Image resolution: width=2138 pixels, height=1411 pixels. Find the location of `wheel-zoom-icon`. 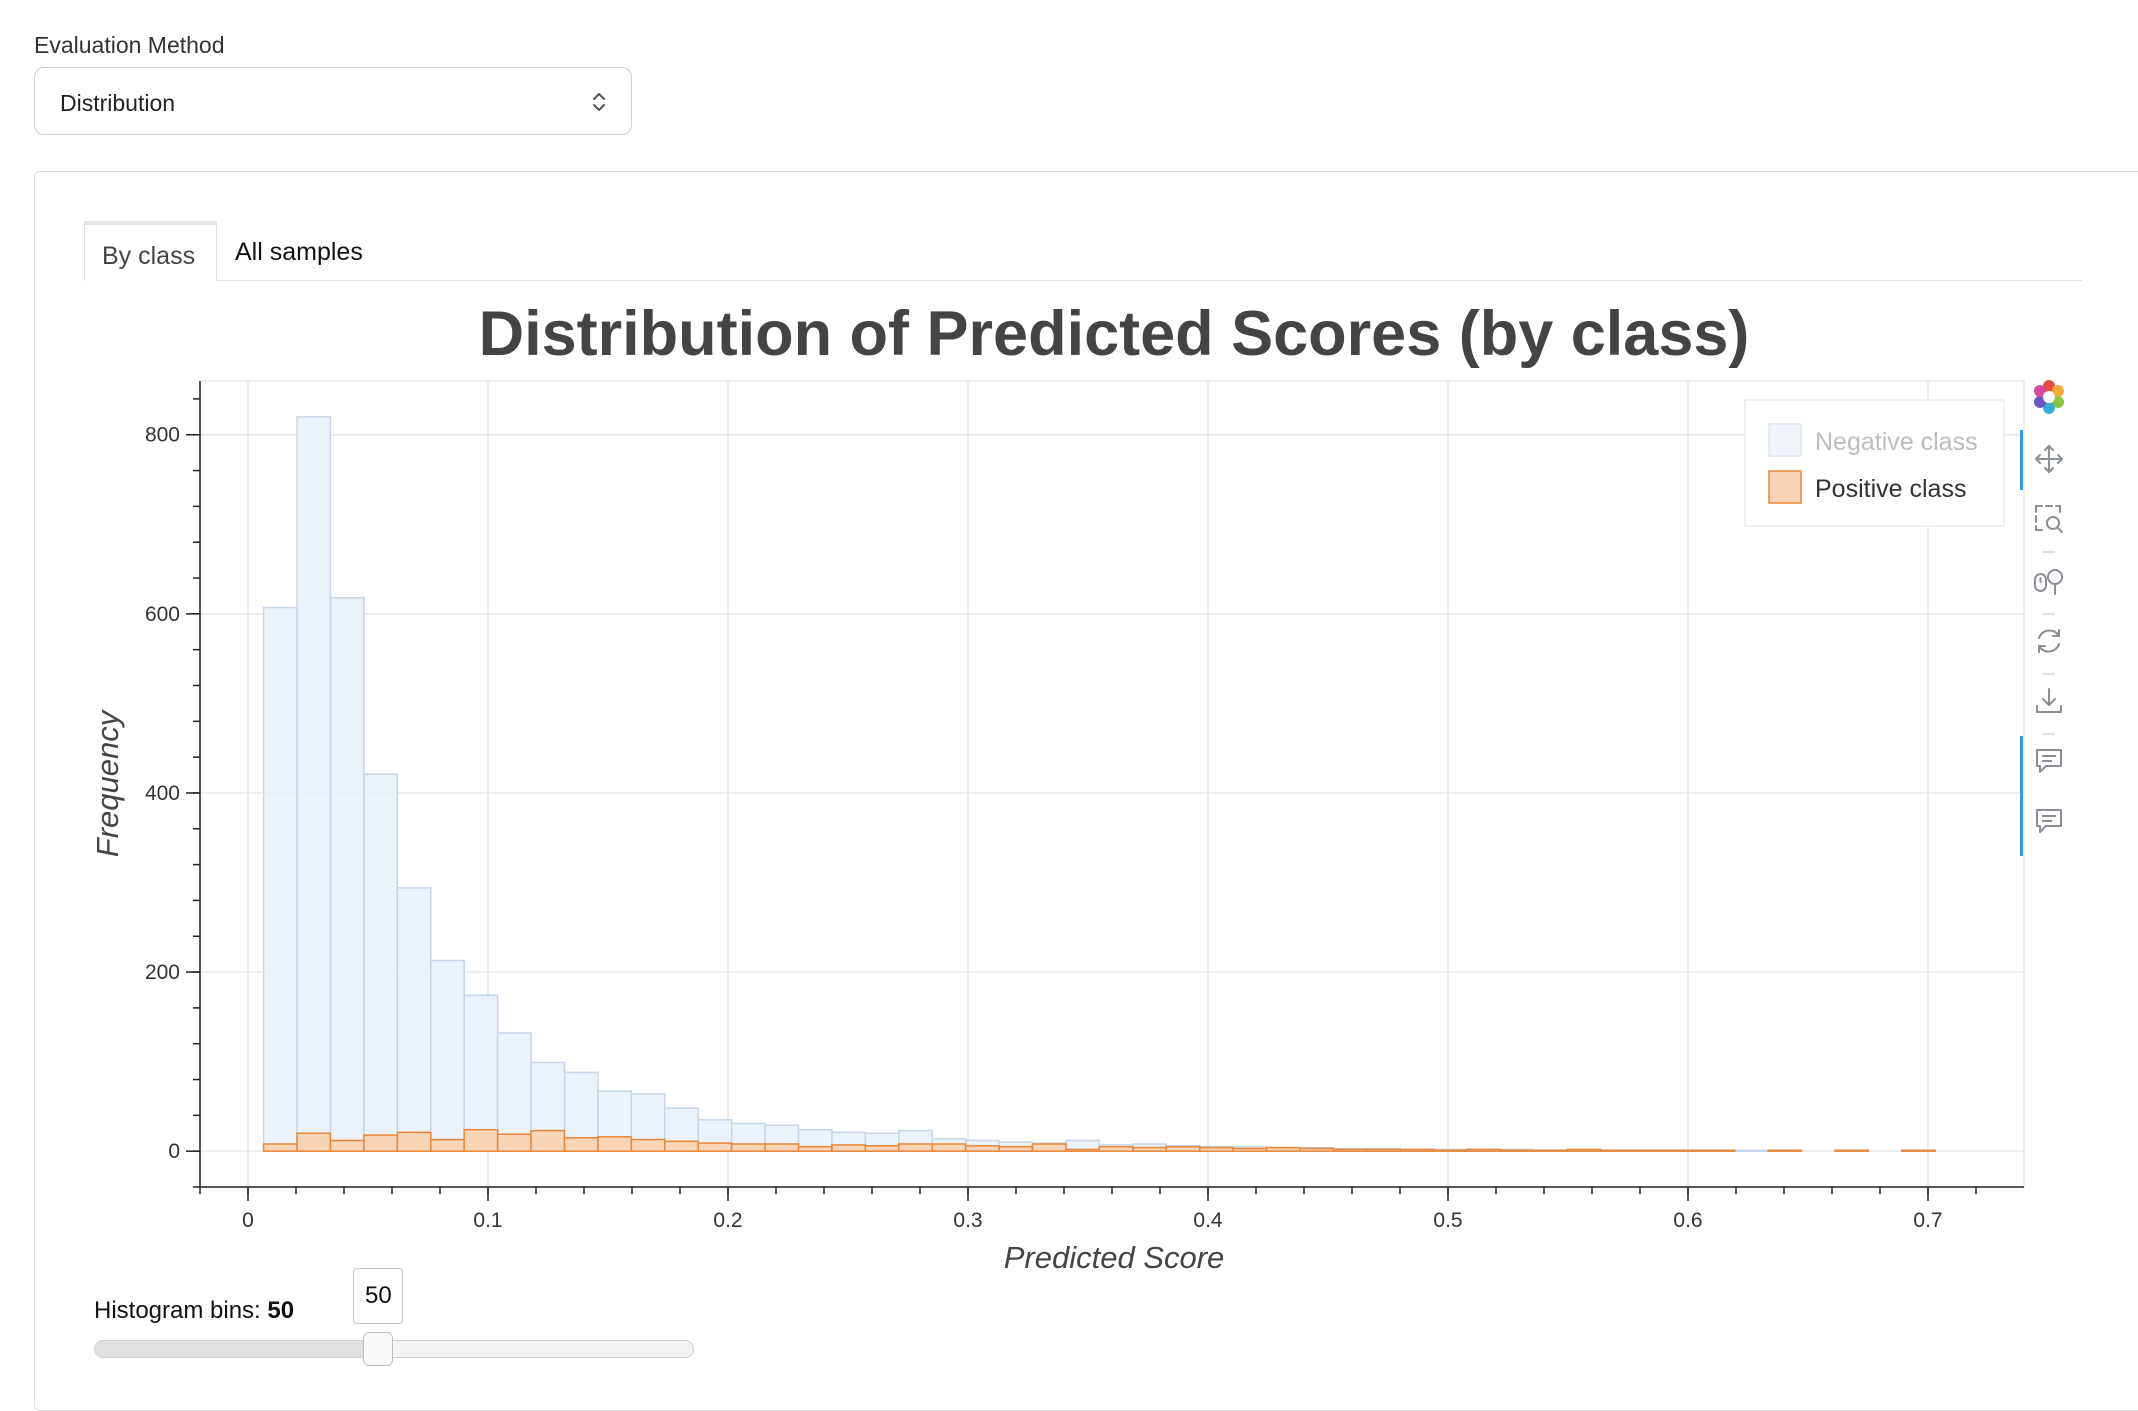

wheel-zoom-icon is located at coordinates (2049, 581).